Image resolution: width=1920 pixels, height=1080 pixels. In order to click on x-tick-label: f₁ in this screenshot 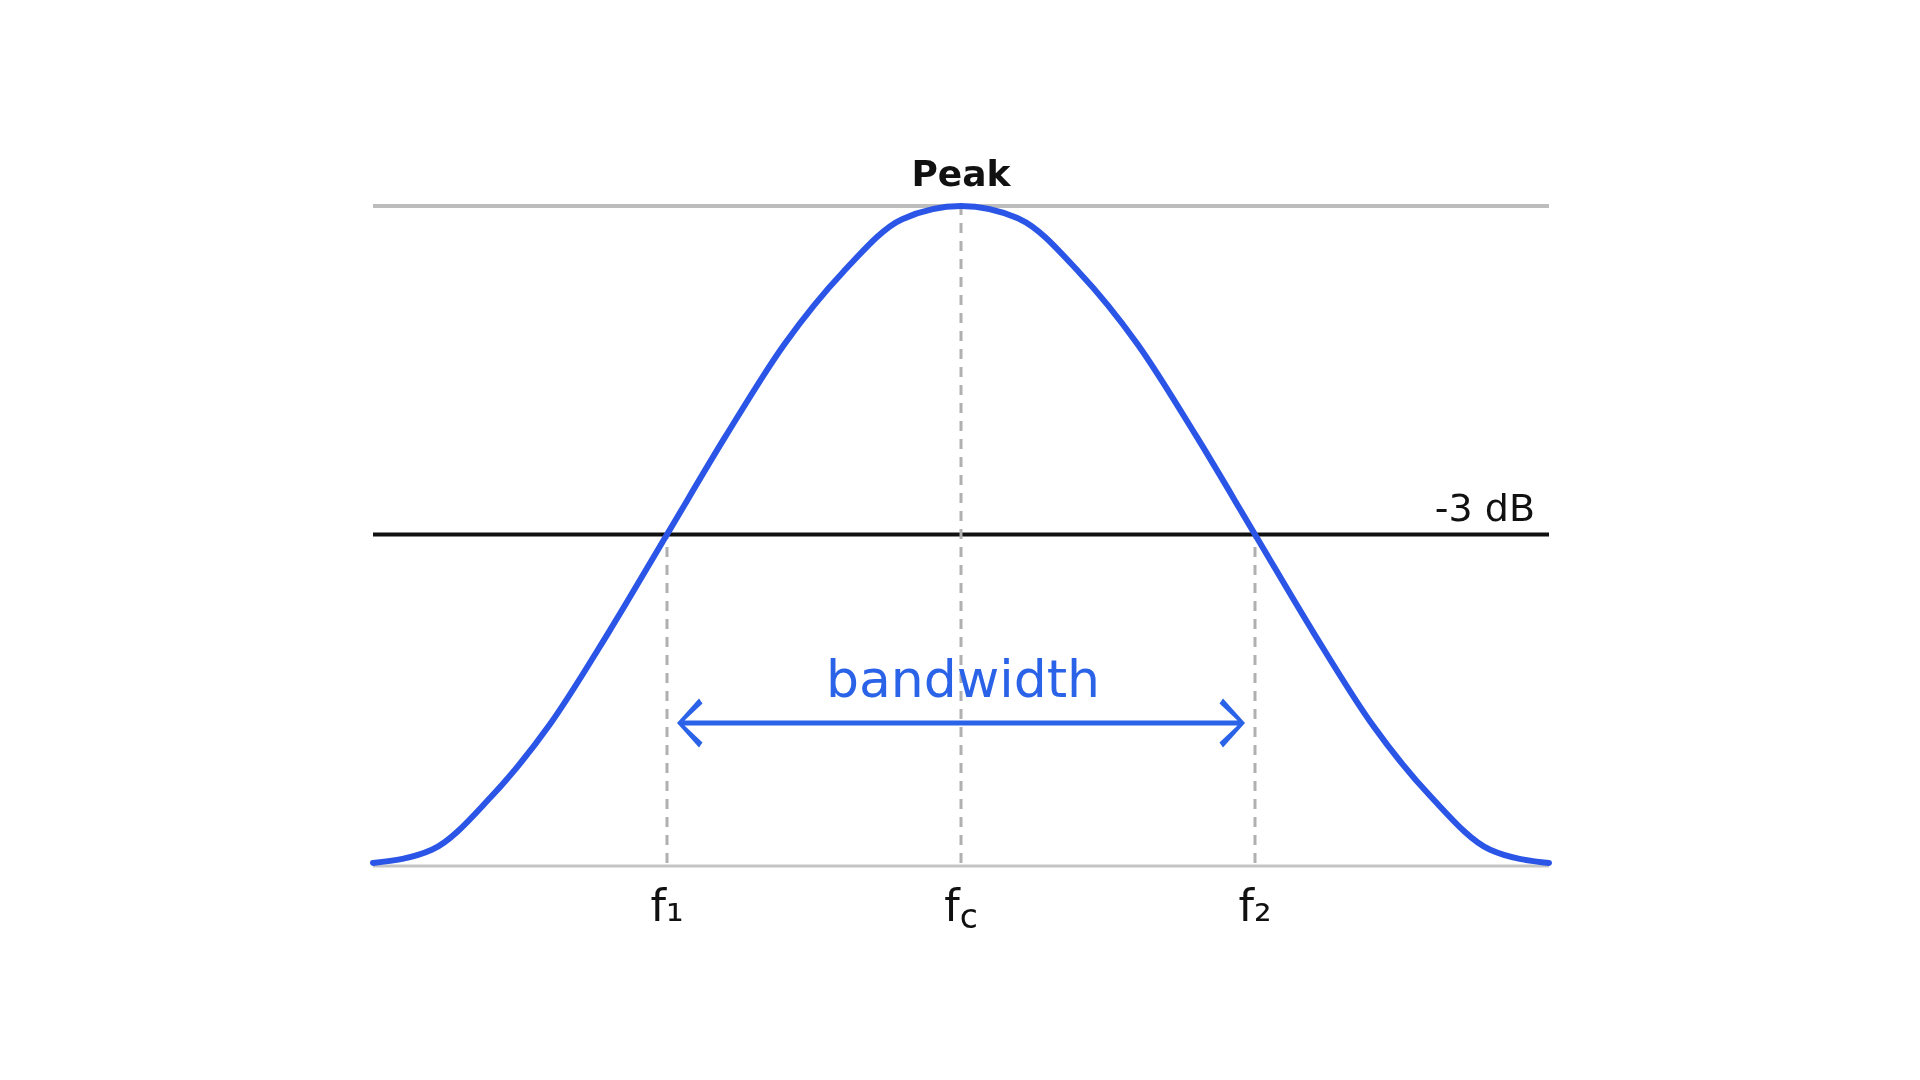, I will do `click(667, 905)`.